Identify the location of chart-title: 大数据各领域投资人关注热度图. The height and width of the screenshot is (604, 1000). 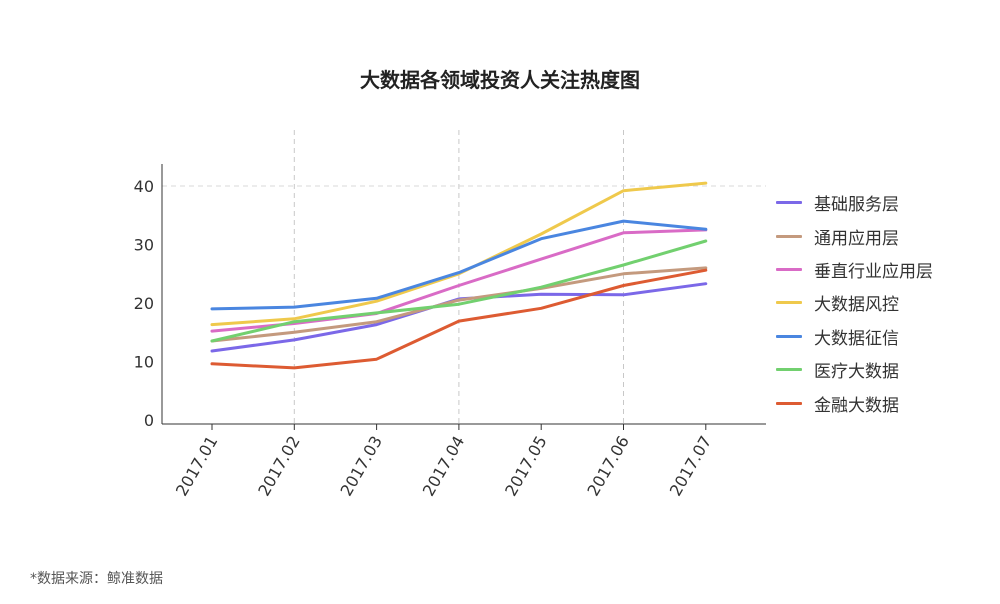
(500, 80).